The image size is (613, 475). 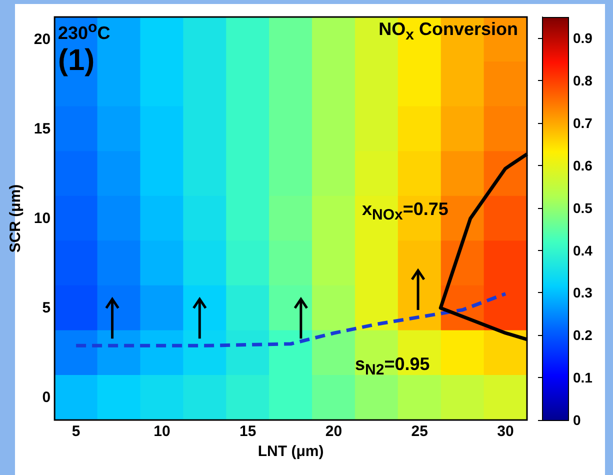 What do you see at coordinates (333, 431) in the screenshot?
I see `x-tick-label: 20` at bounding box center [333, 431].